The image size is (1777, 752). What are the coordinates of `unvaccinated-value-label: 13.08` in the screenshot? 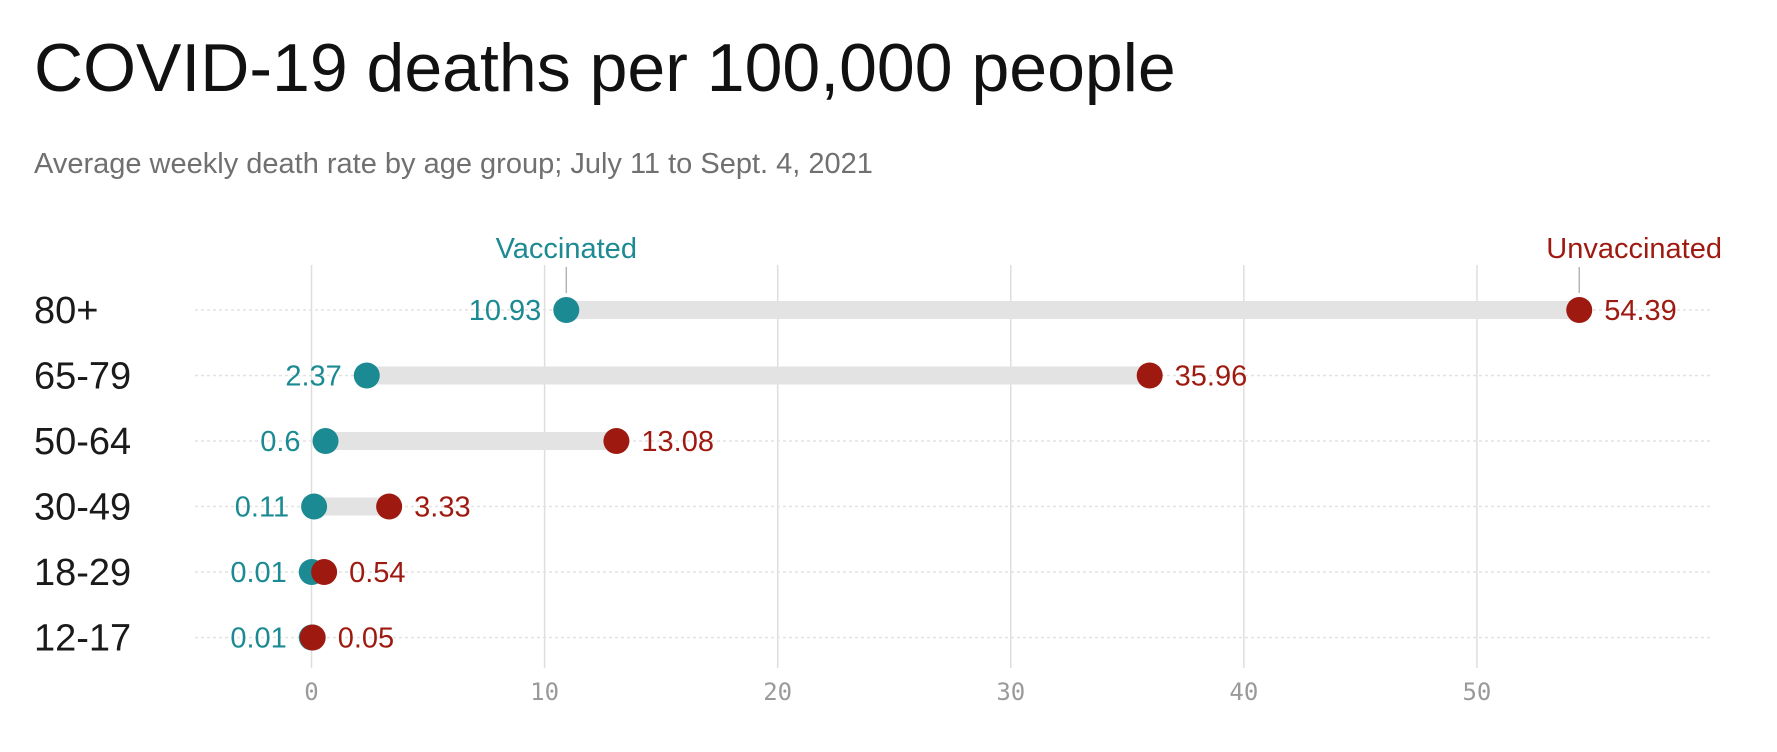 It's located at (677, 442).